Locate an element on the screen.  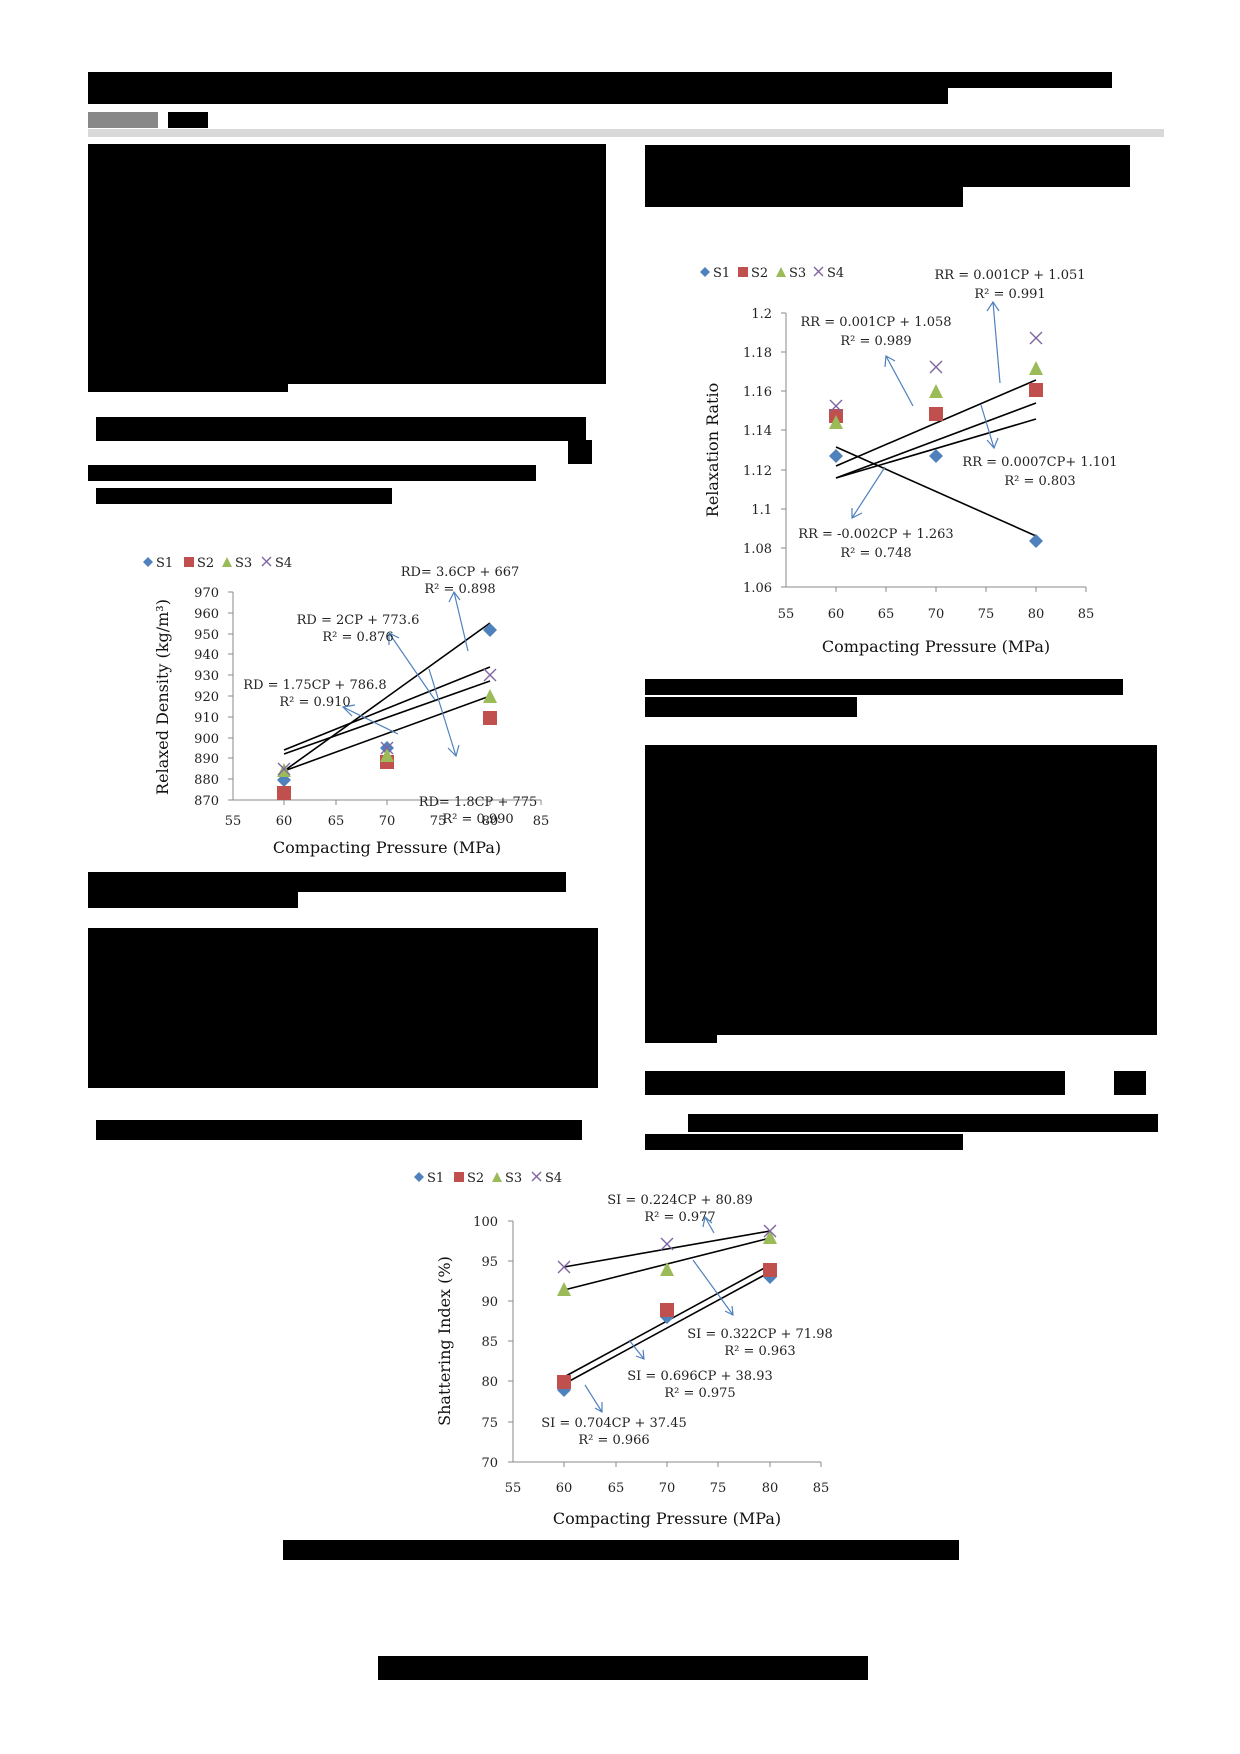
rd-x-axis-title: Compacting Pressure (MPa) is located at coordinates (387, 847).